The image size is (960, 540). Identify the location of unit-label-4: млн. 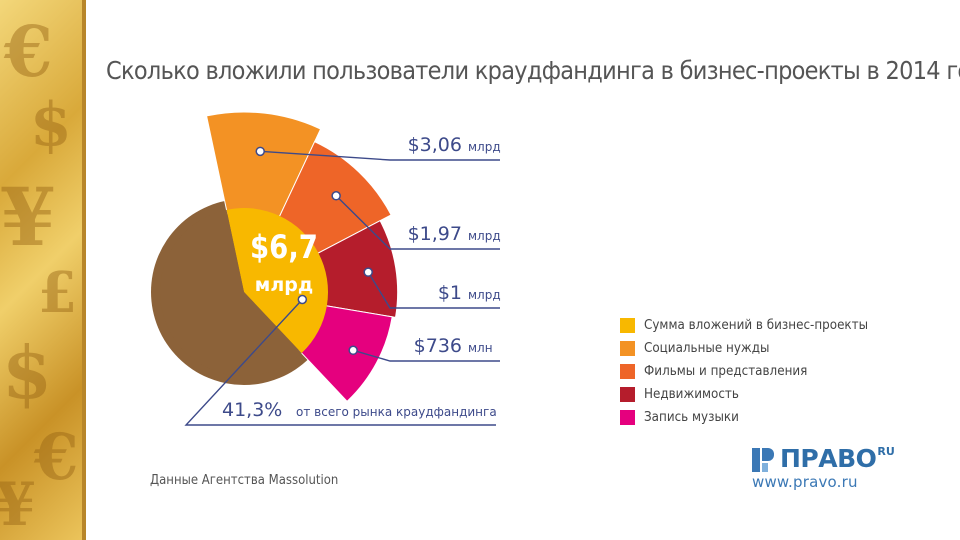
(480, 348).